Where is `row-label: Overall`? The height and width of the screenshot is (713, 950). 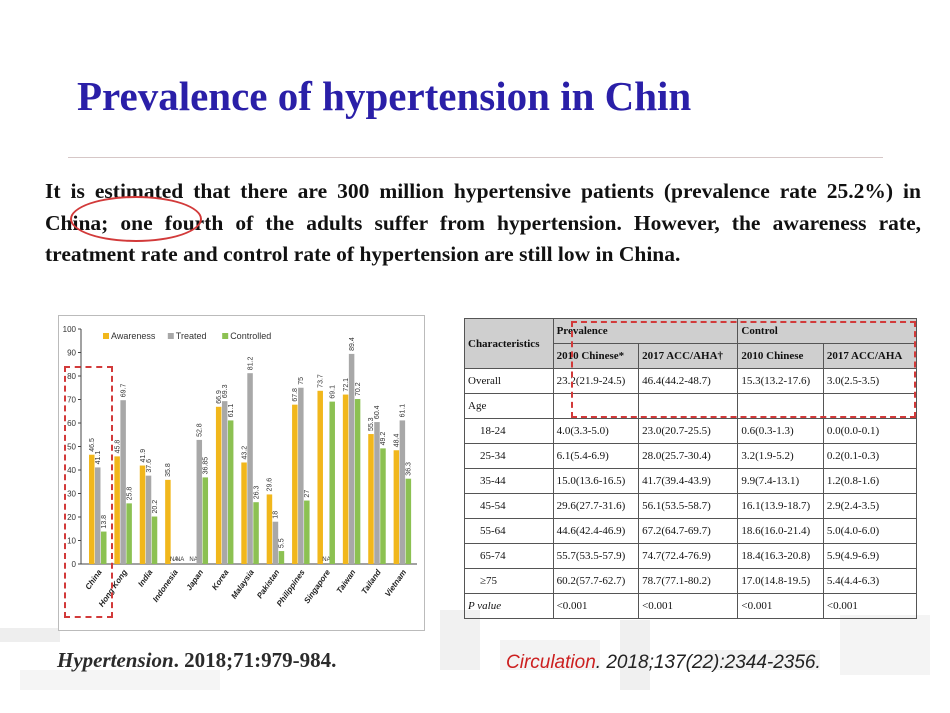
row-label: Overall is located at coordinates (509, 381).